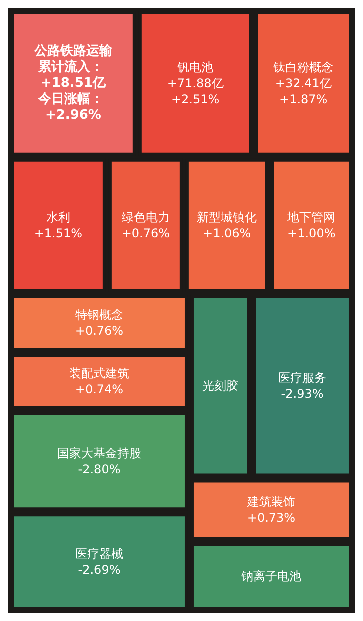 This screenshot has height=621, width=363. What do you see at coordinates (58, 233) in the screenshot?
I see `data-label: +1.51%` at bounding box center [58, 233].